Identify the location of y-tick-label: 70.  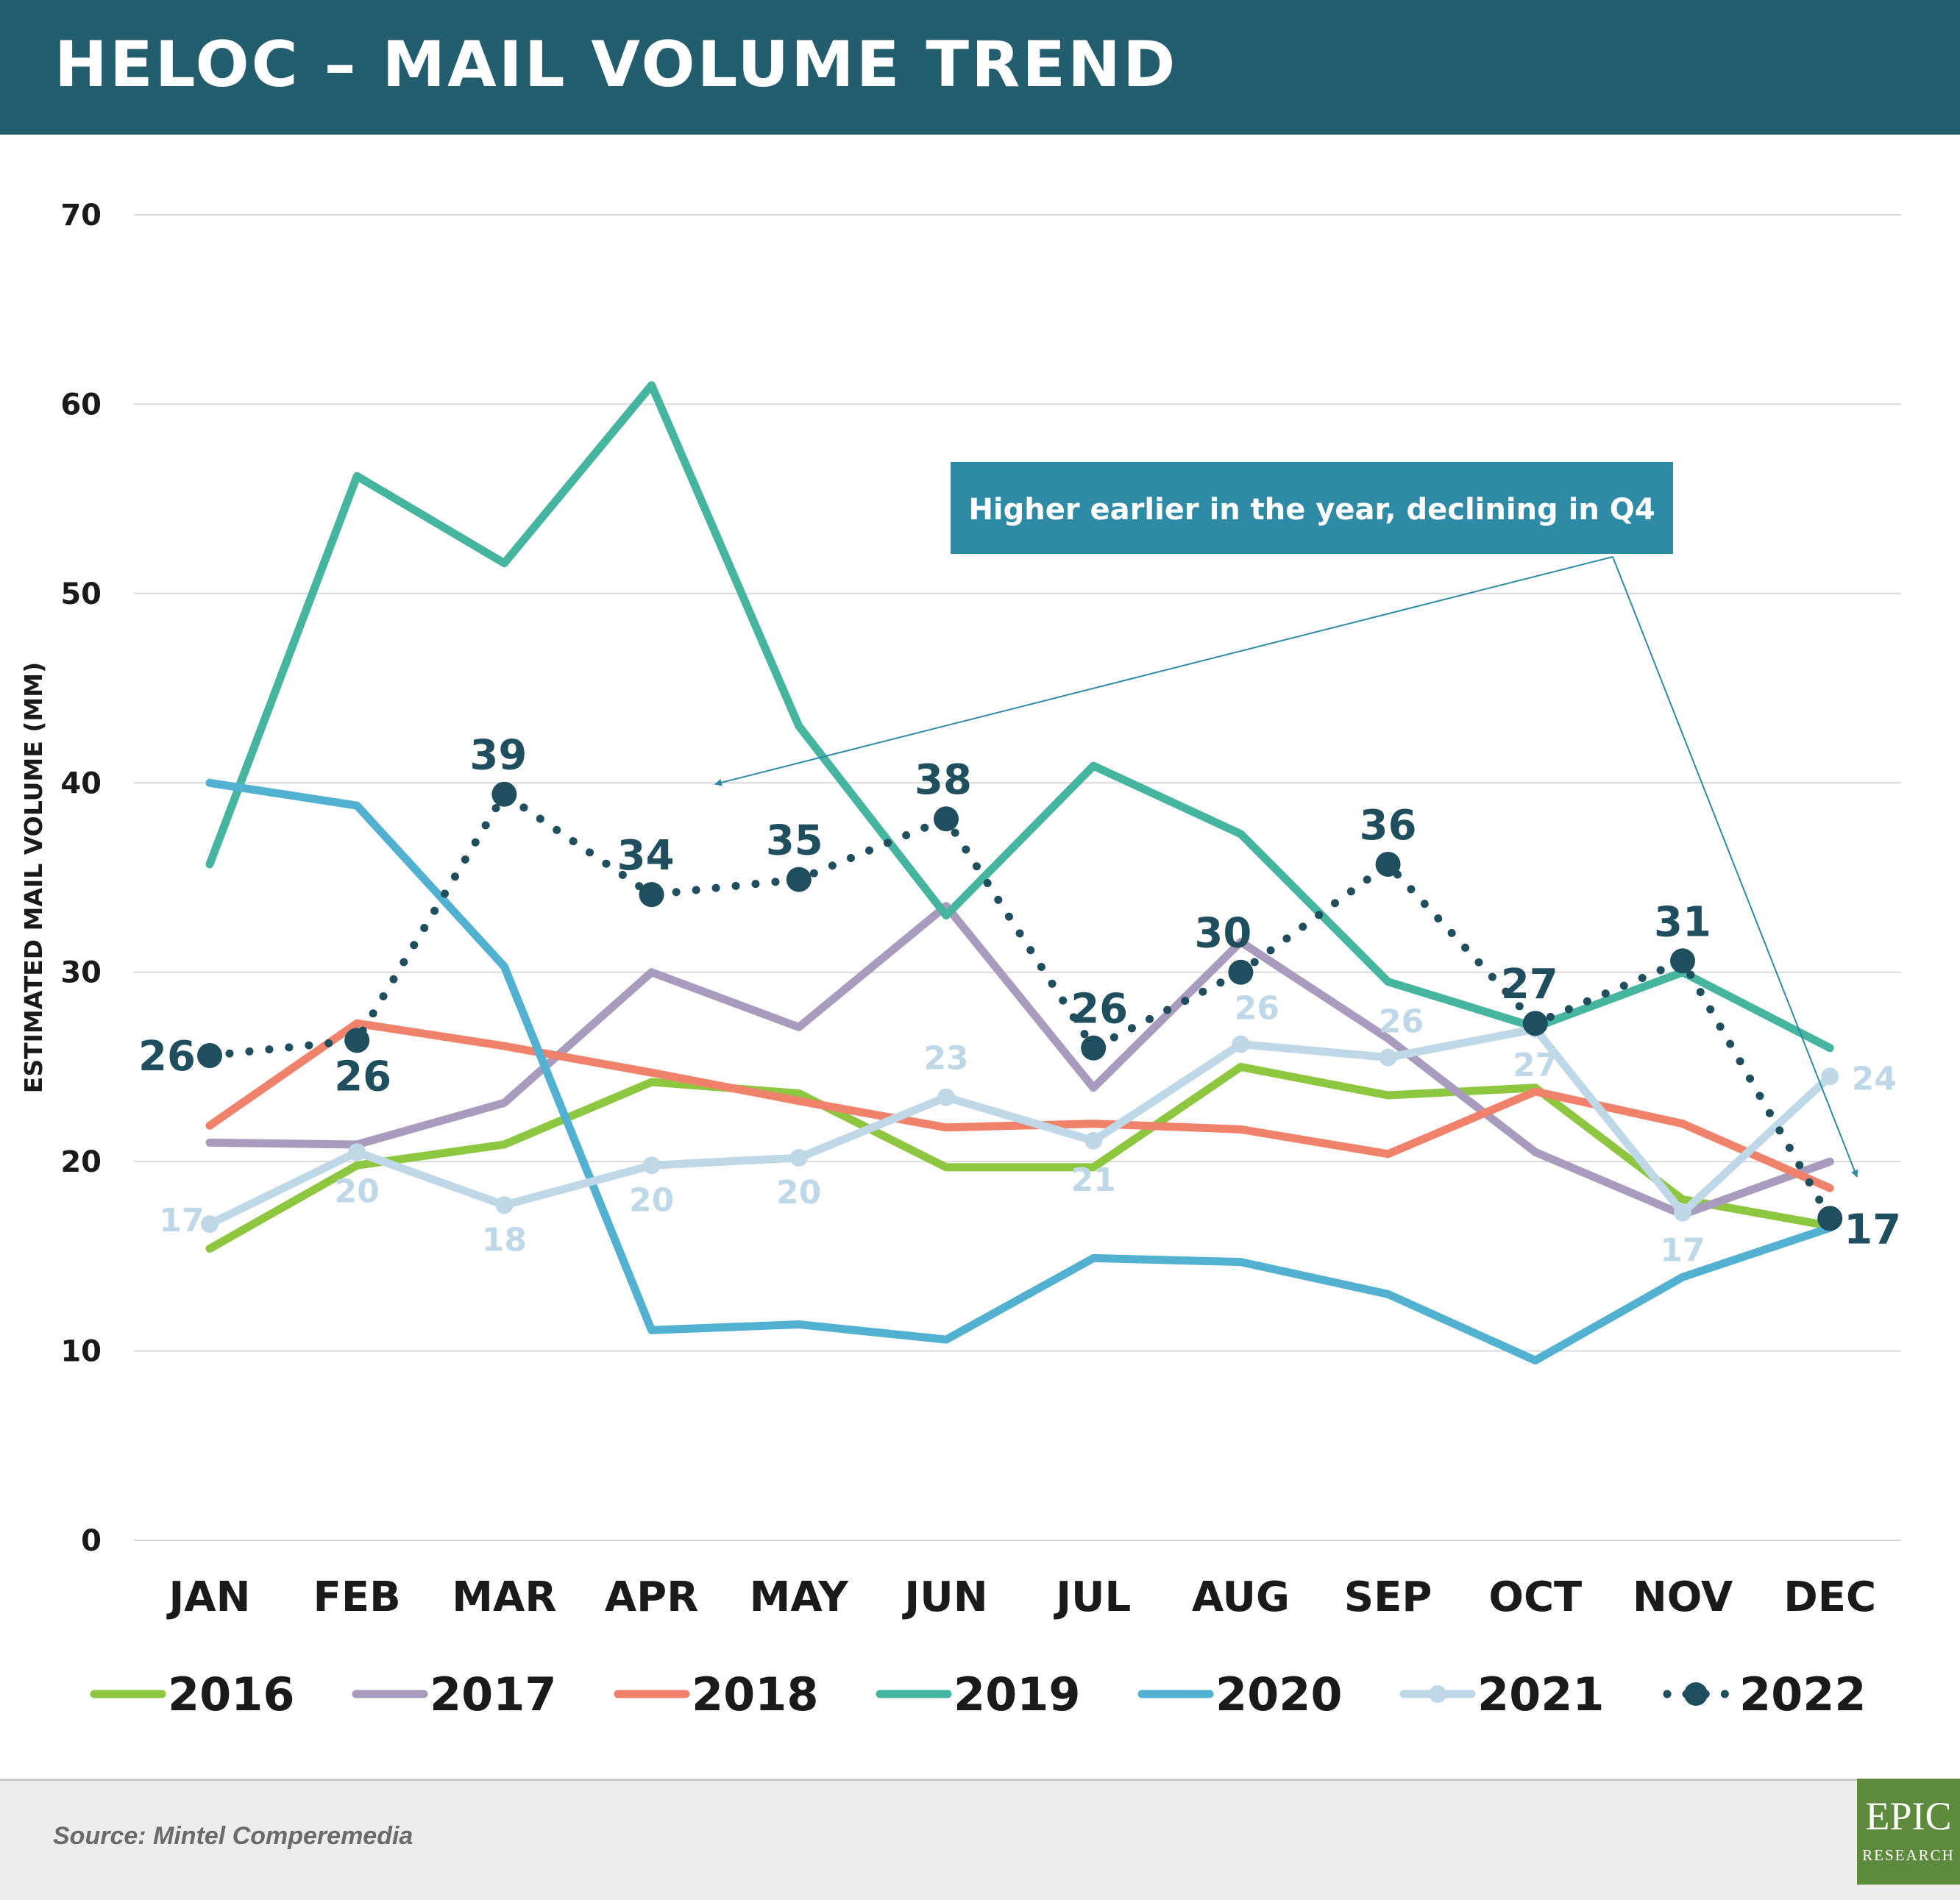
(81, 215).